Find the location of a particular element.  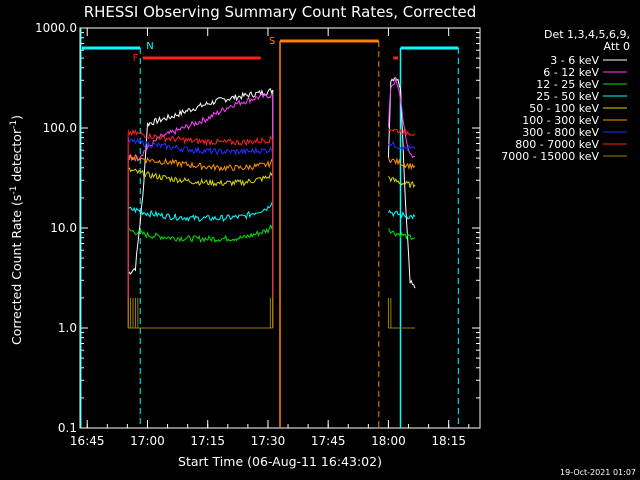

x-tick-label-4: 17:45 is located at coordinates (328, 441).